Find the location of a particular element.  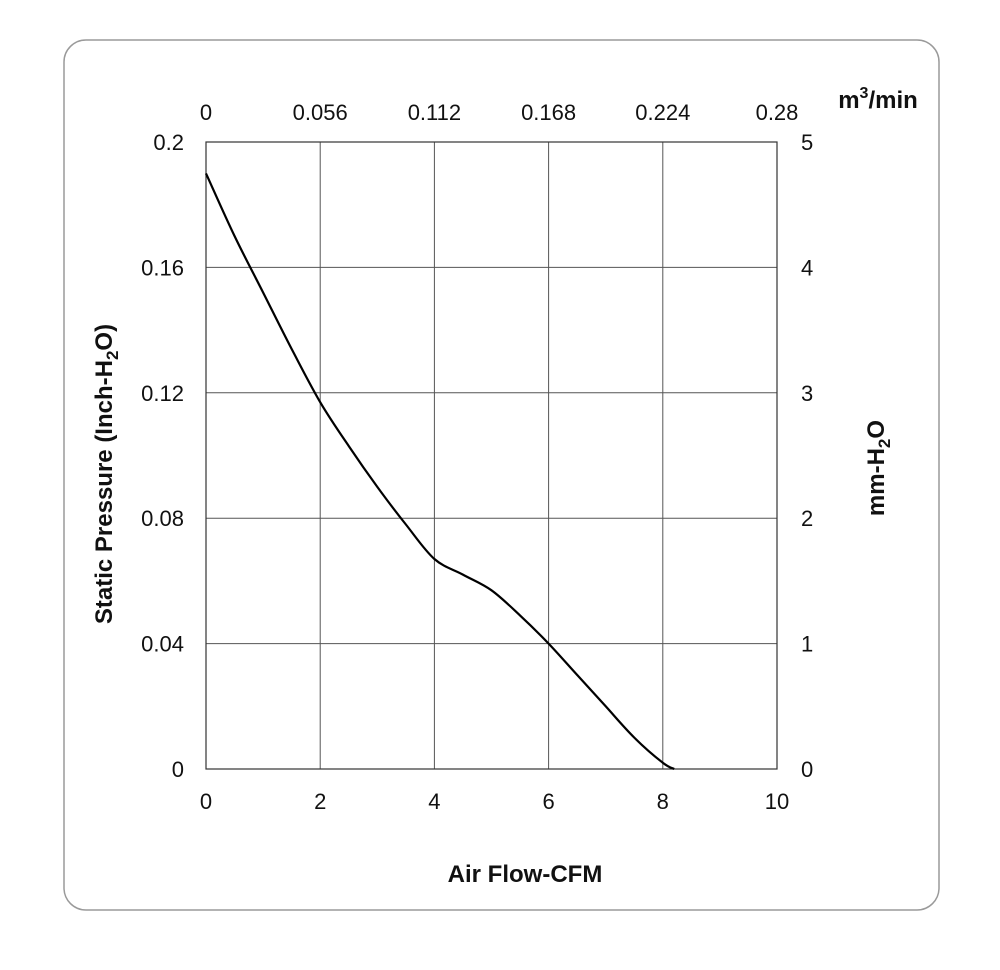

left-tick-label: 0.16 is located at coordinates (162, 267).